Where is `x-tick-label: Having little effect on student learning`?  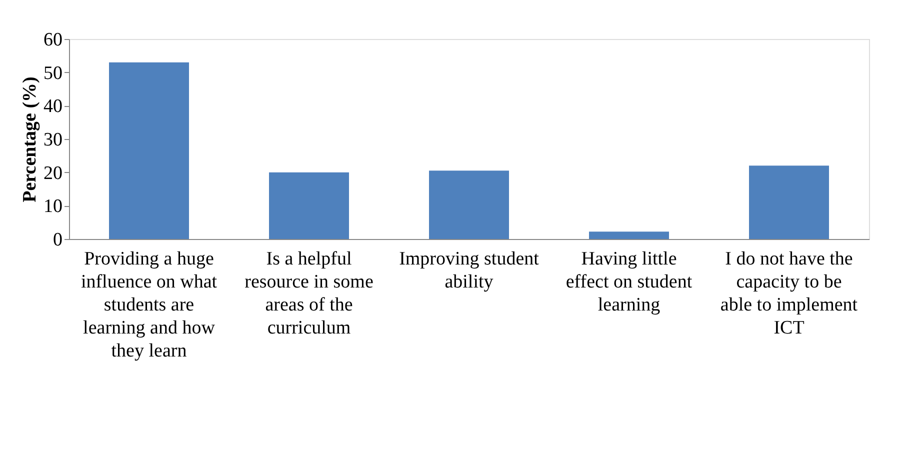 x-tick-label: Having little effect on student learning is located at coordinates (629, 282).